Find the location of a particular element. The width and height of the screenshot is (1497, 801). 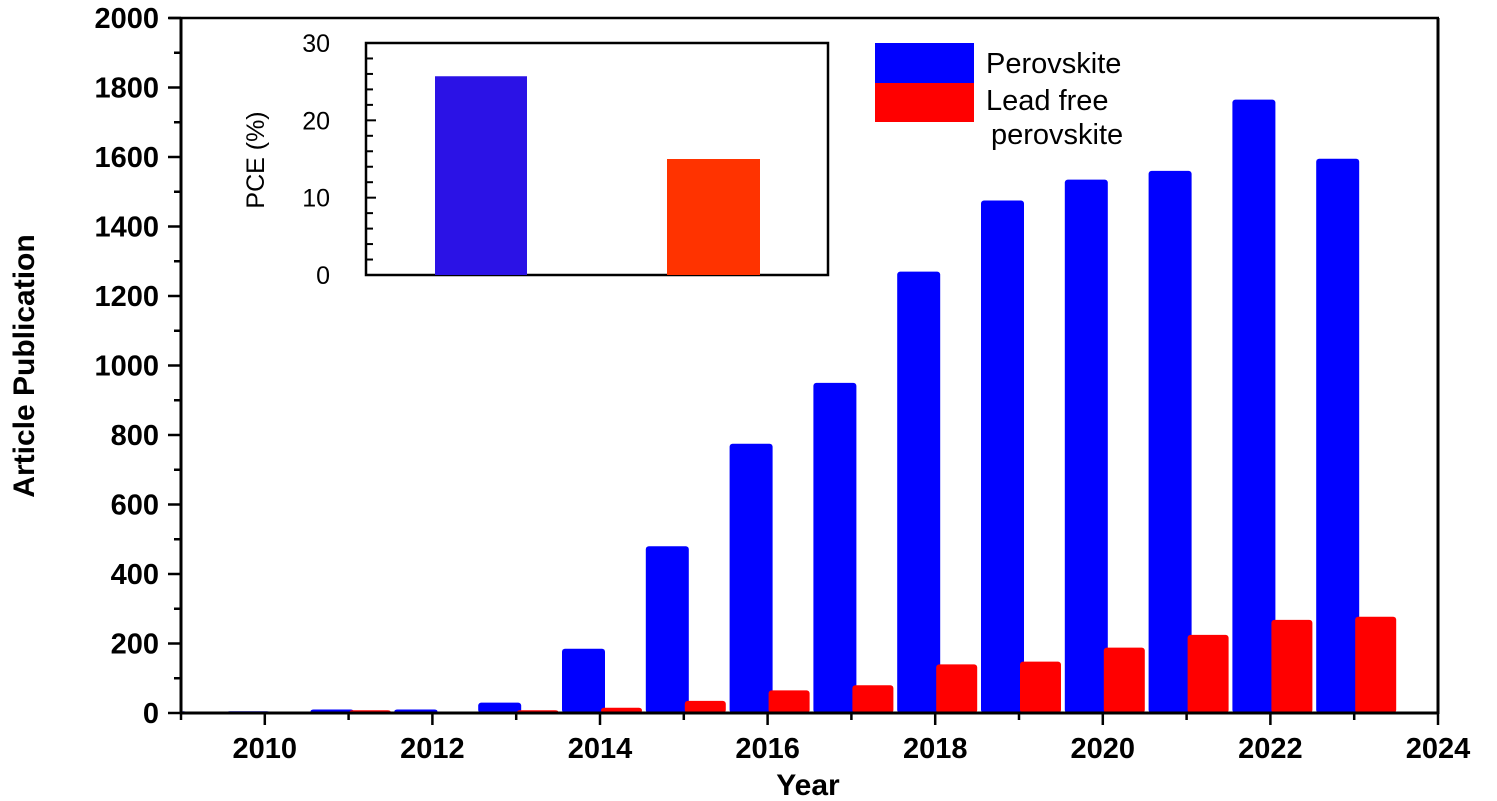

y-tick-label: 400 is located at coordinates (135, 575).